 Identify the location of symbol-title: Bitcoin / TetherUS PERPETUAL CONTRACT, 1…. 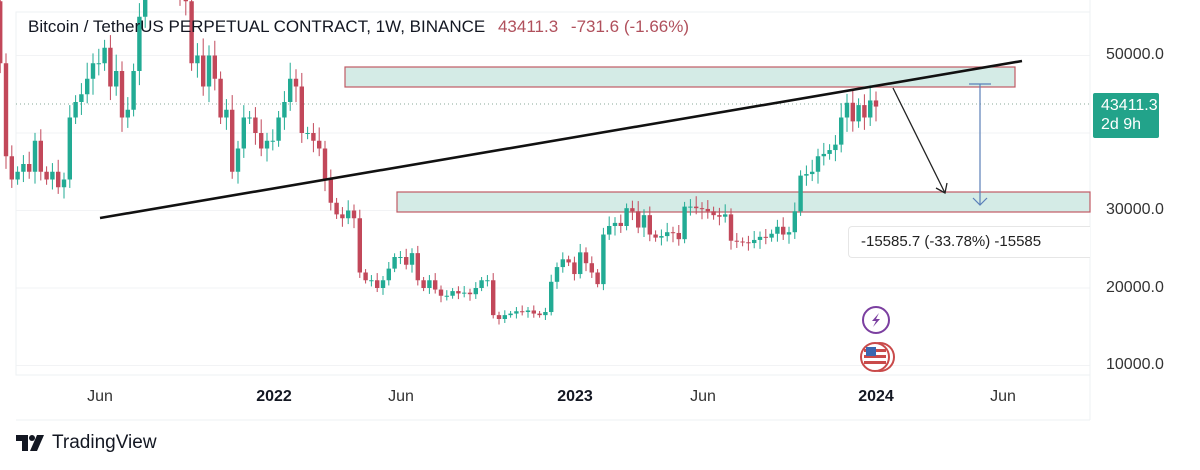
(257, 26).